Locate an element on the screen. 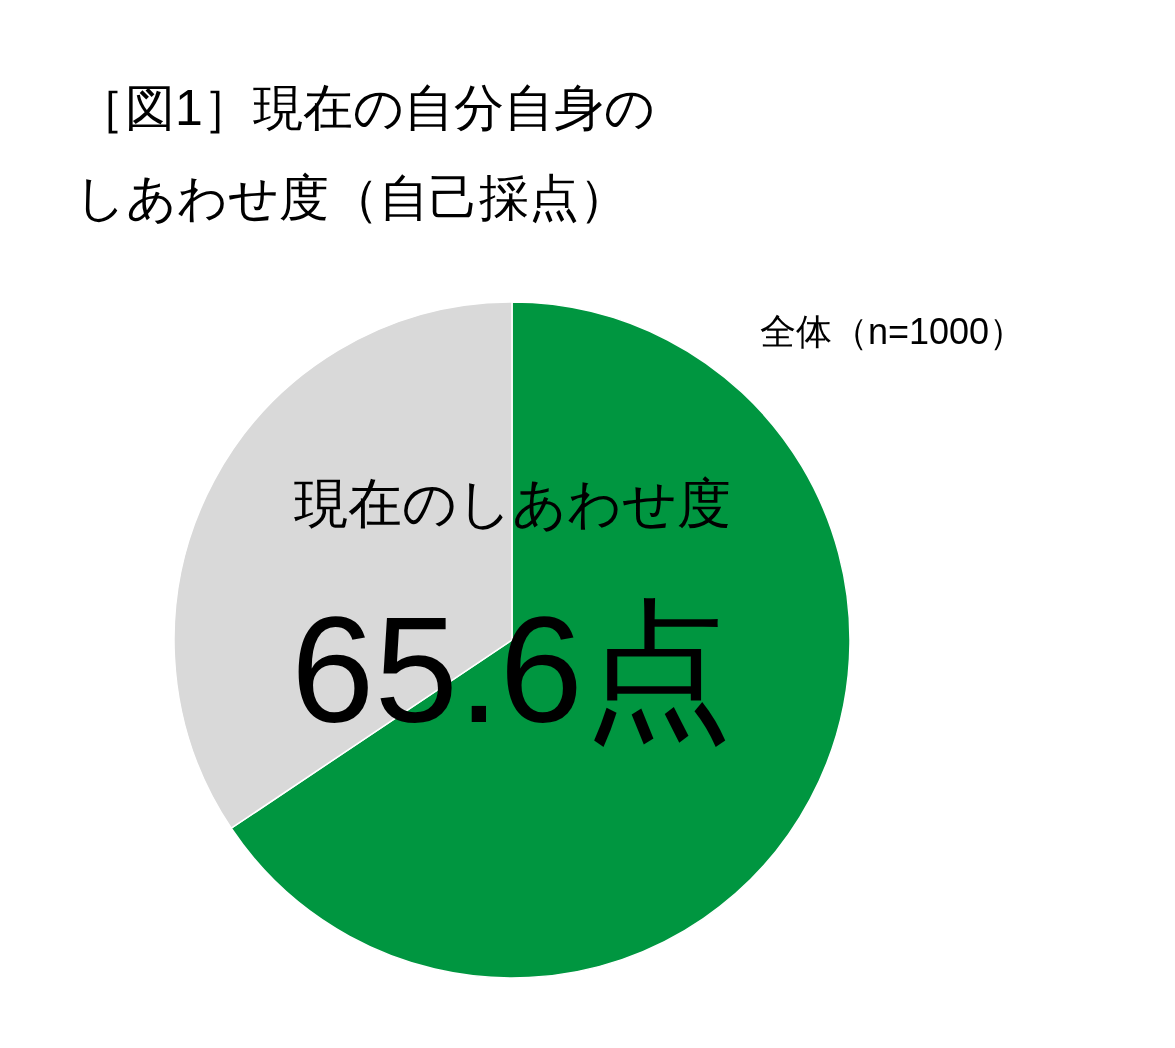  chart-title: ［図1］現在の自分自身のしあわせ度（自己採点） is located at coordinates (365, 153).